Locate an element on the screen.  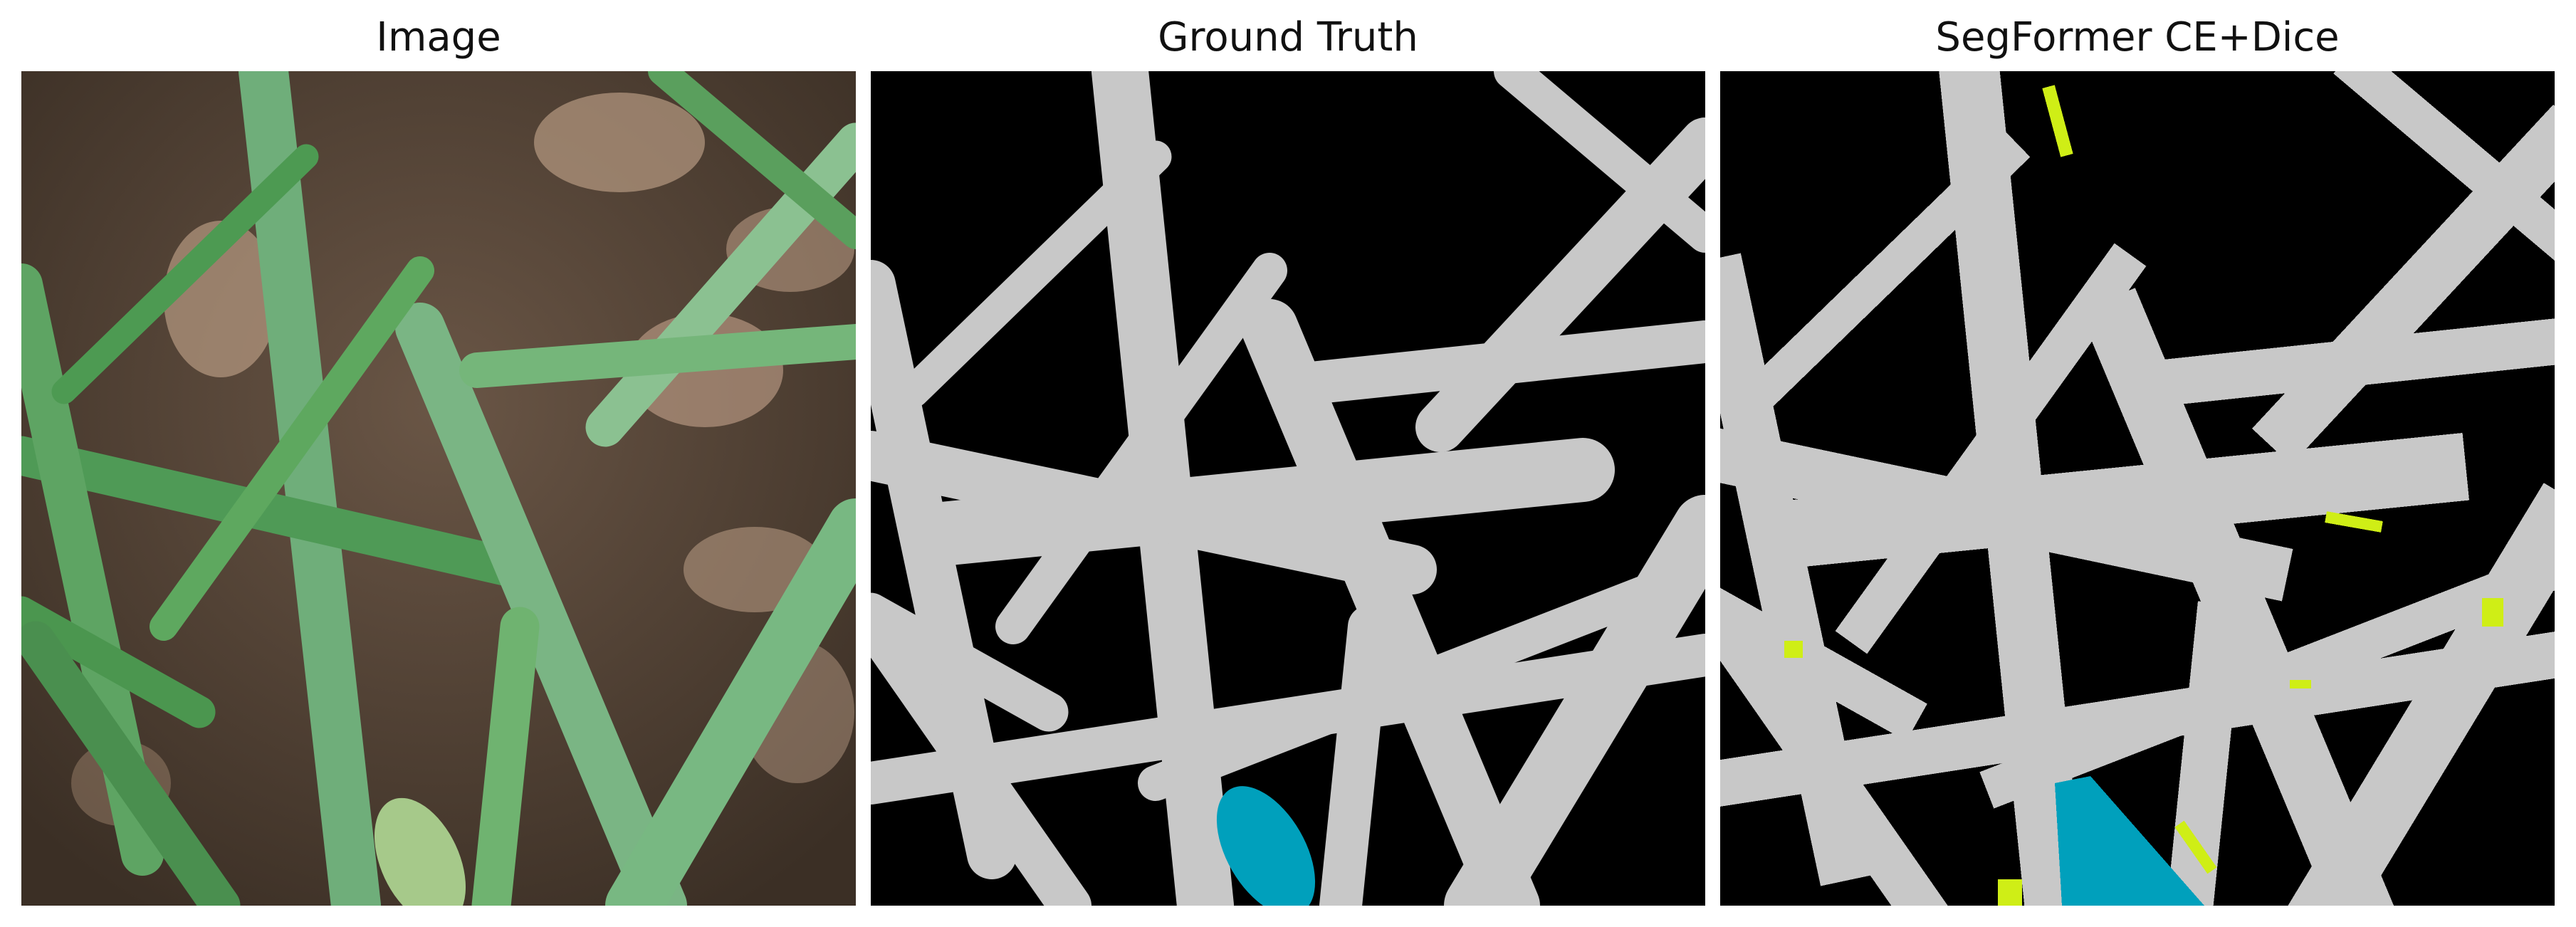
ground-truth-panel-title: Ground Truth is located at coordinates (1288, 38).